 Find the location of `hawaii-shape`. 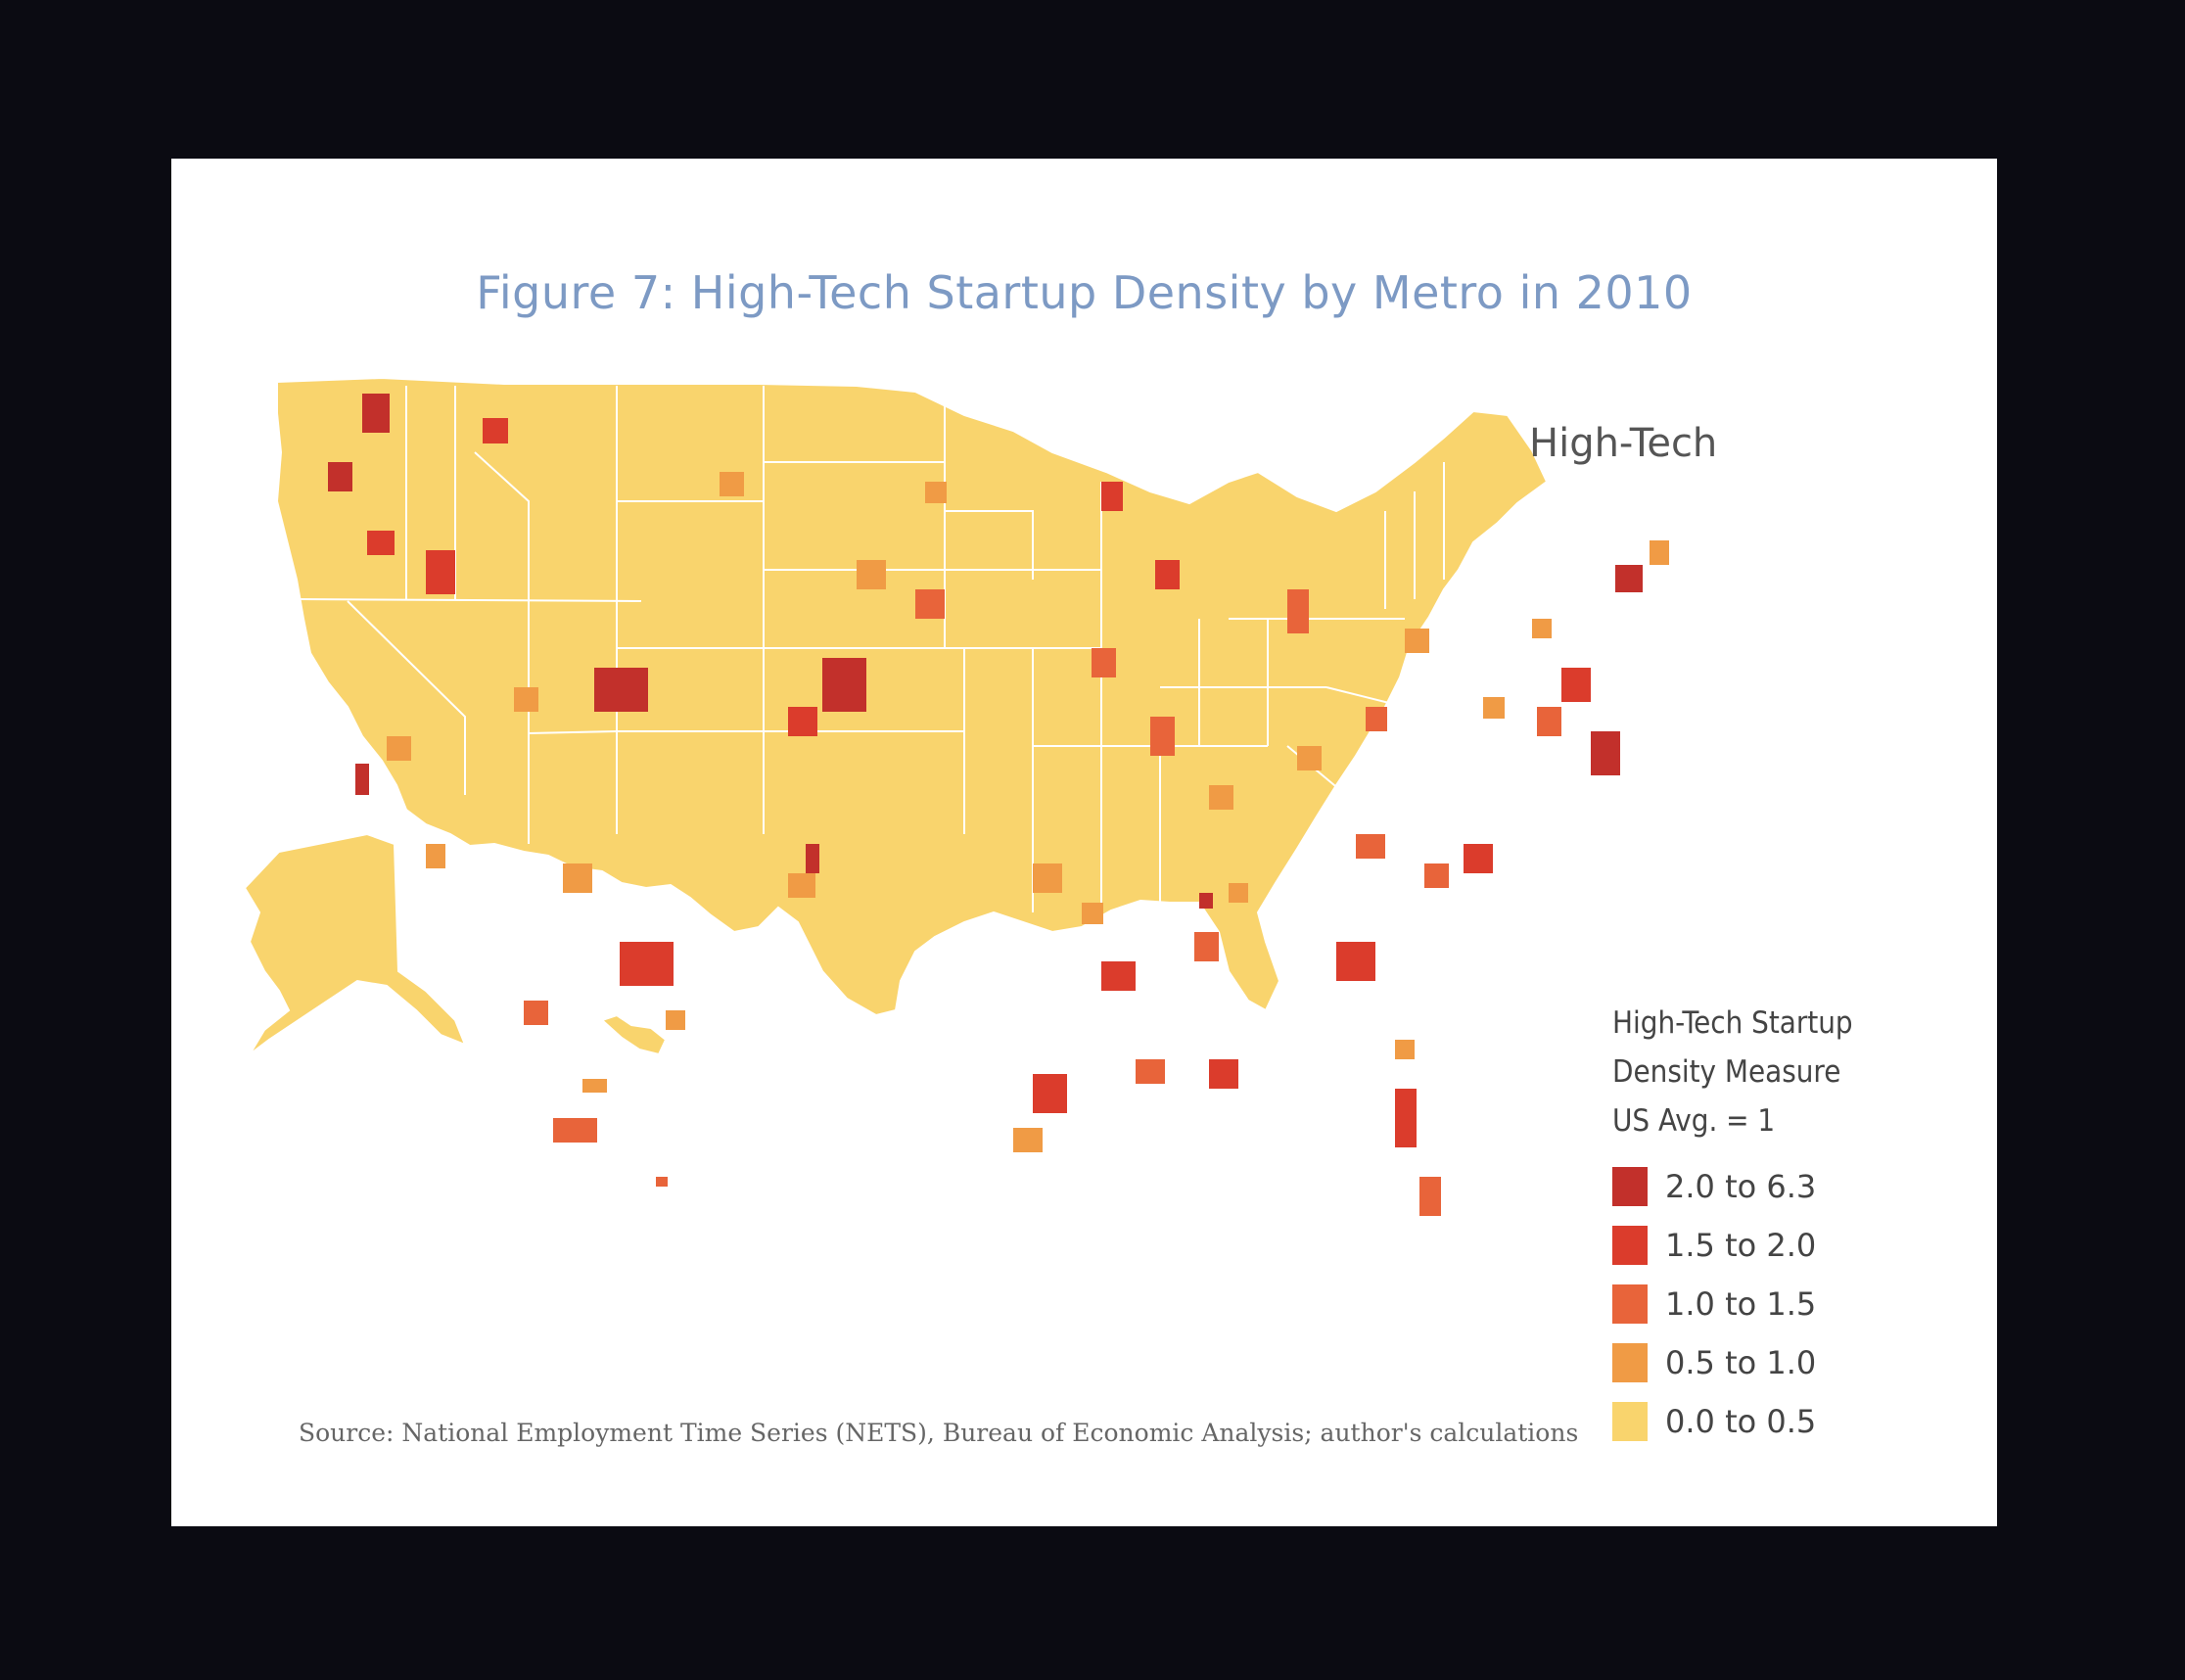

hawaii-shape is located at coordinates (634, 1034).